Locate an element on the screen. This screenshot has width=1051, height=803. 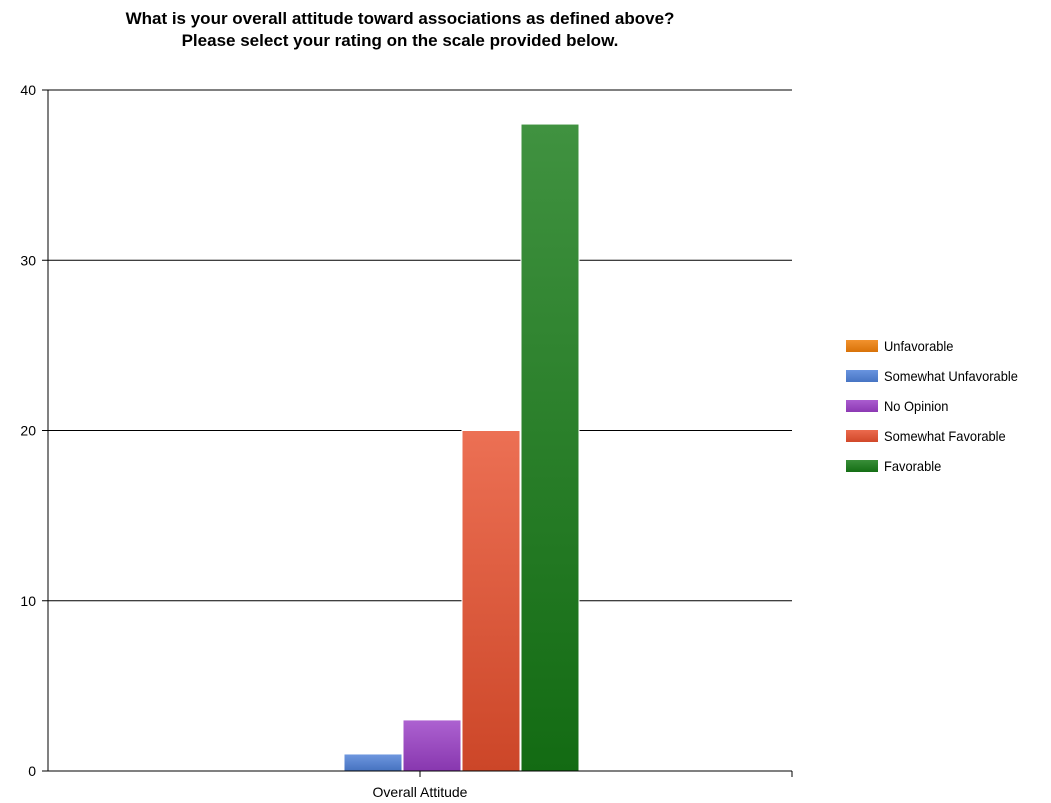
y-tick-label: 30 is located at coordinates (28, 260).